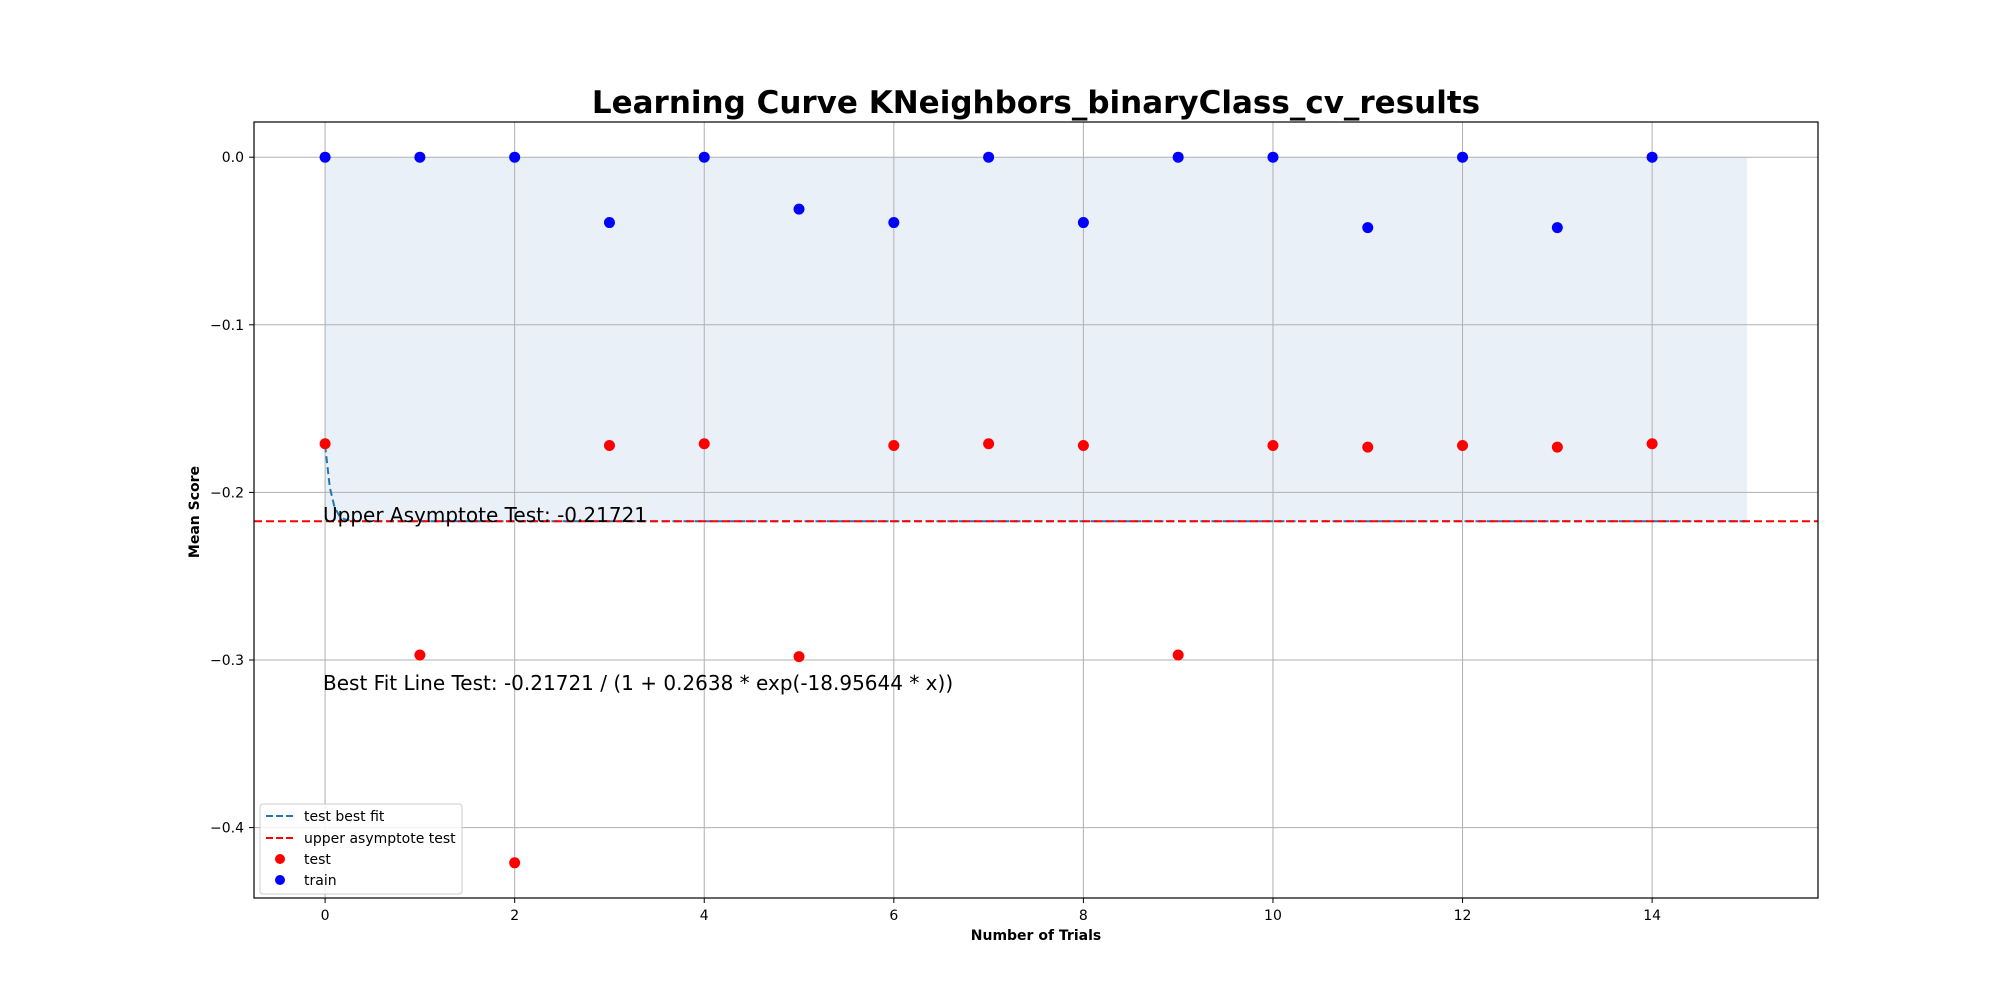 This screenshot has height=1000, width=2000. What do you see at coordinates (317, 860) in the screenshot?
I see `legend-label-test: test` at bounding box center [317, 860].